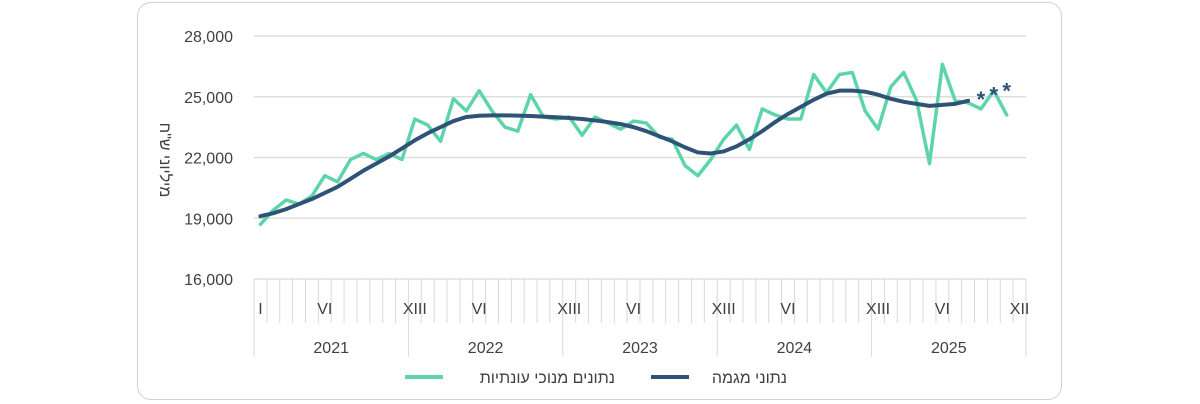 The height and width of the screenshot is (404, 1200). I want to click on x-year-label: 2025, so click(949, 348).